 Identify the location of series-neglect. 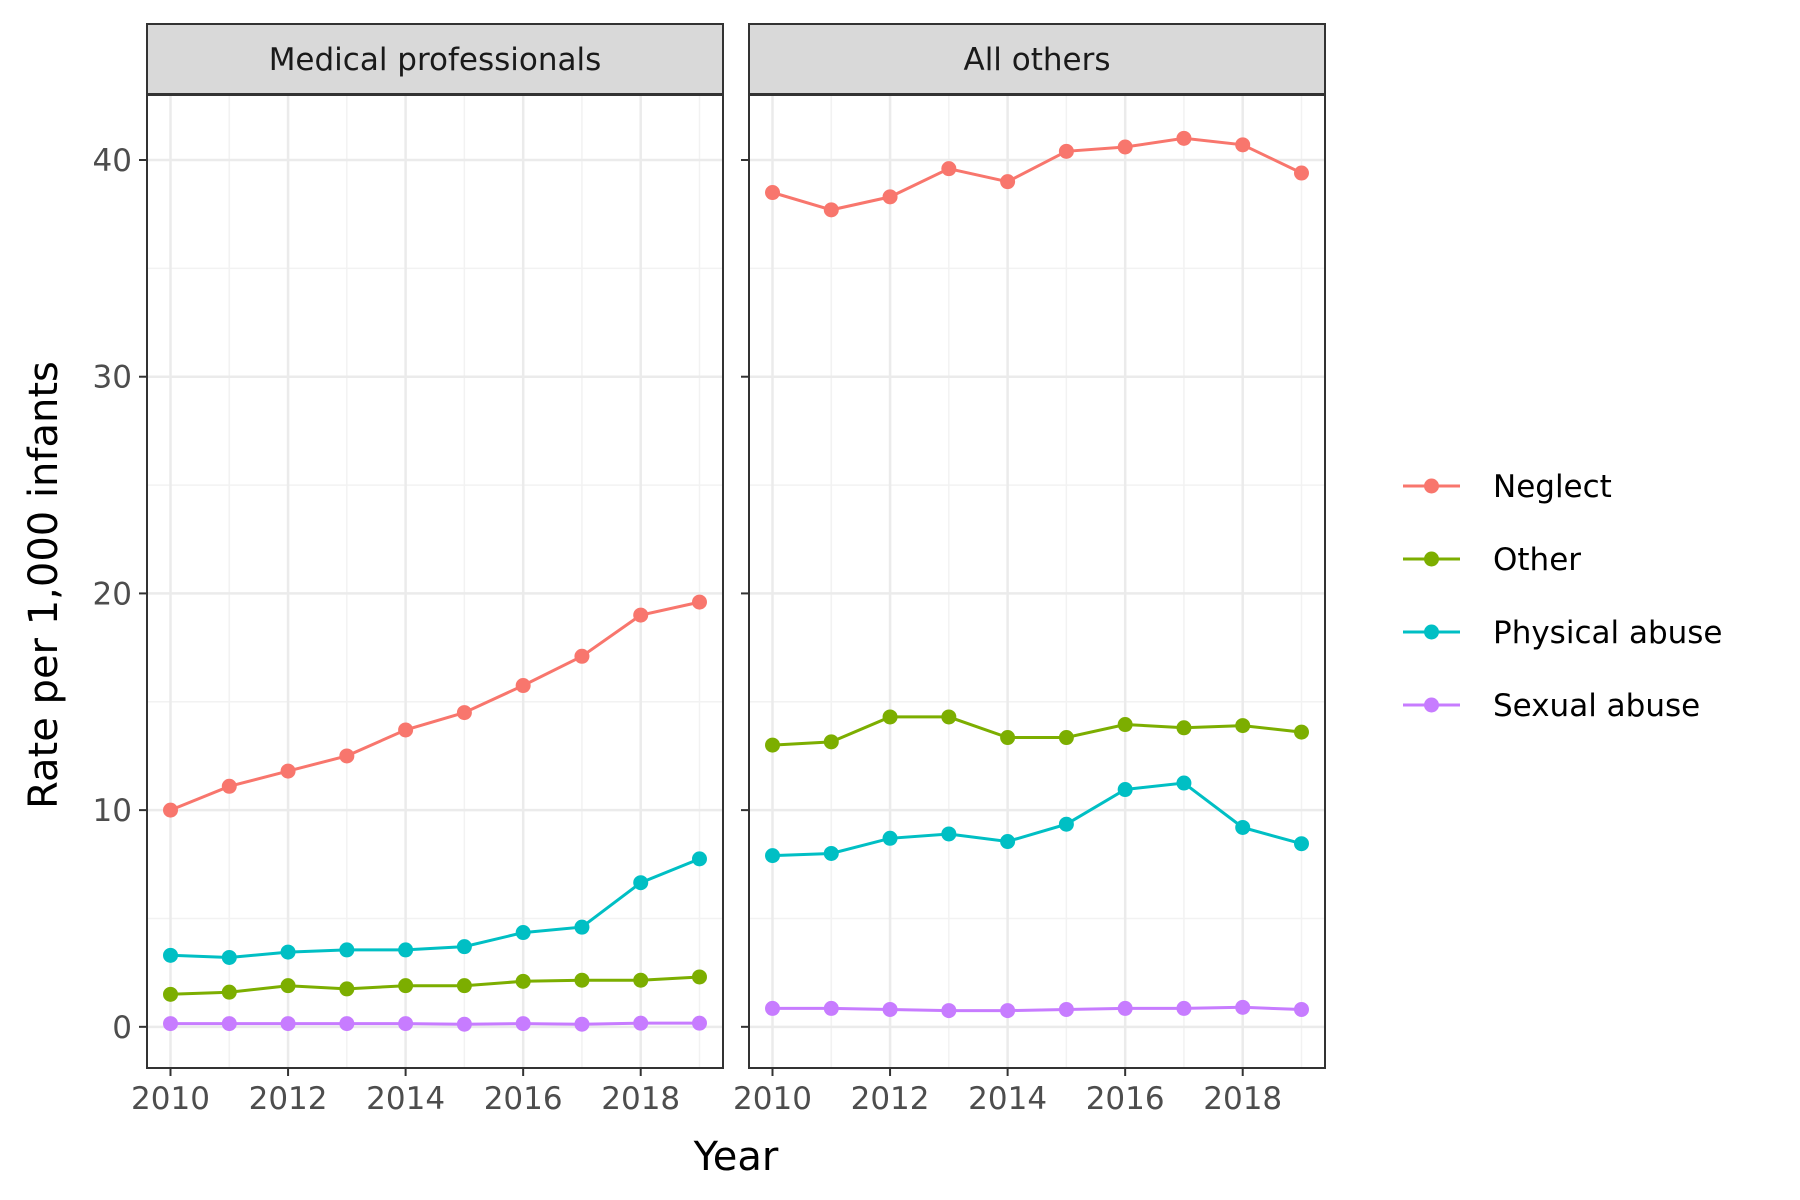
(1037, 174).